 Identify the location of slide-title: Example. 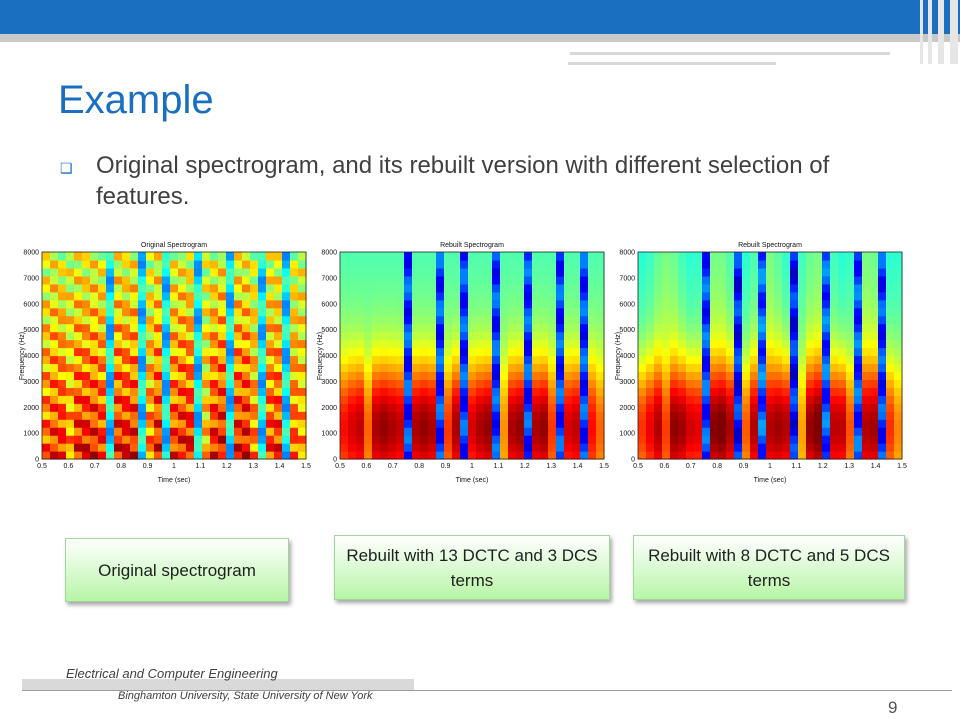
(136, 100).